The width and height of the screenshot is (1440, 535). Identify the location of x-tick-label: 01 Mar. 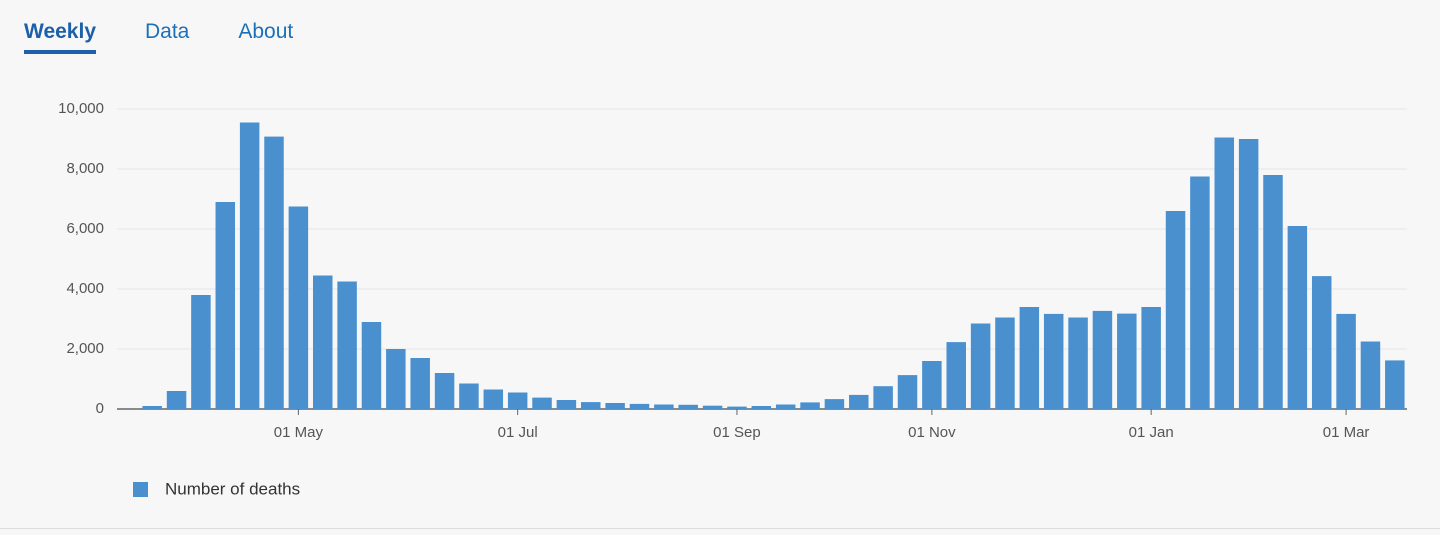
(1346, 432).